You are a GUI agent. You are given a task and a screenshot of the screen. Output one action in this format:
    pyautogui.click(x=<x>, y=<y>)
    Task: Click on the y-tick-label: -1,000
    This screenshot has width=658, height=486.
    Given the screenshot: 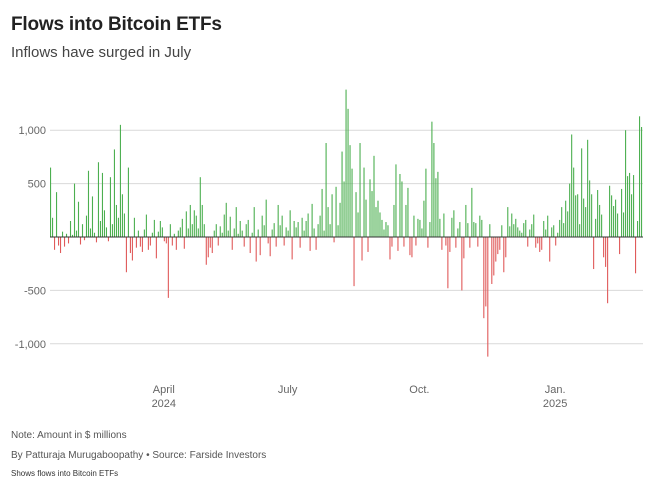 What is the action you would take?
    pyautogui.click(x=30, y=345)
    